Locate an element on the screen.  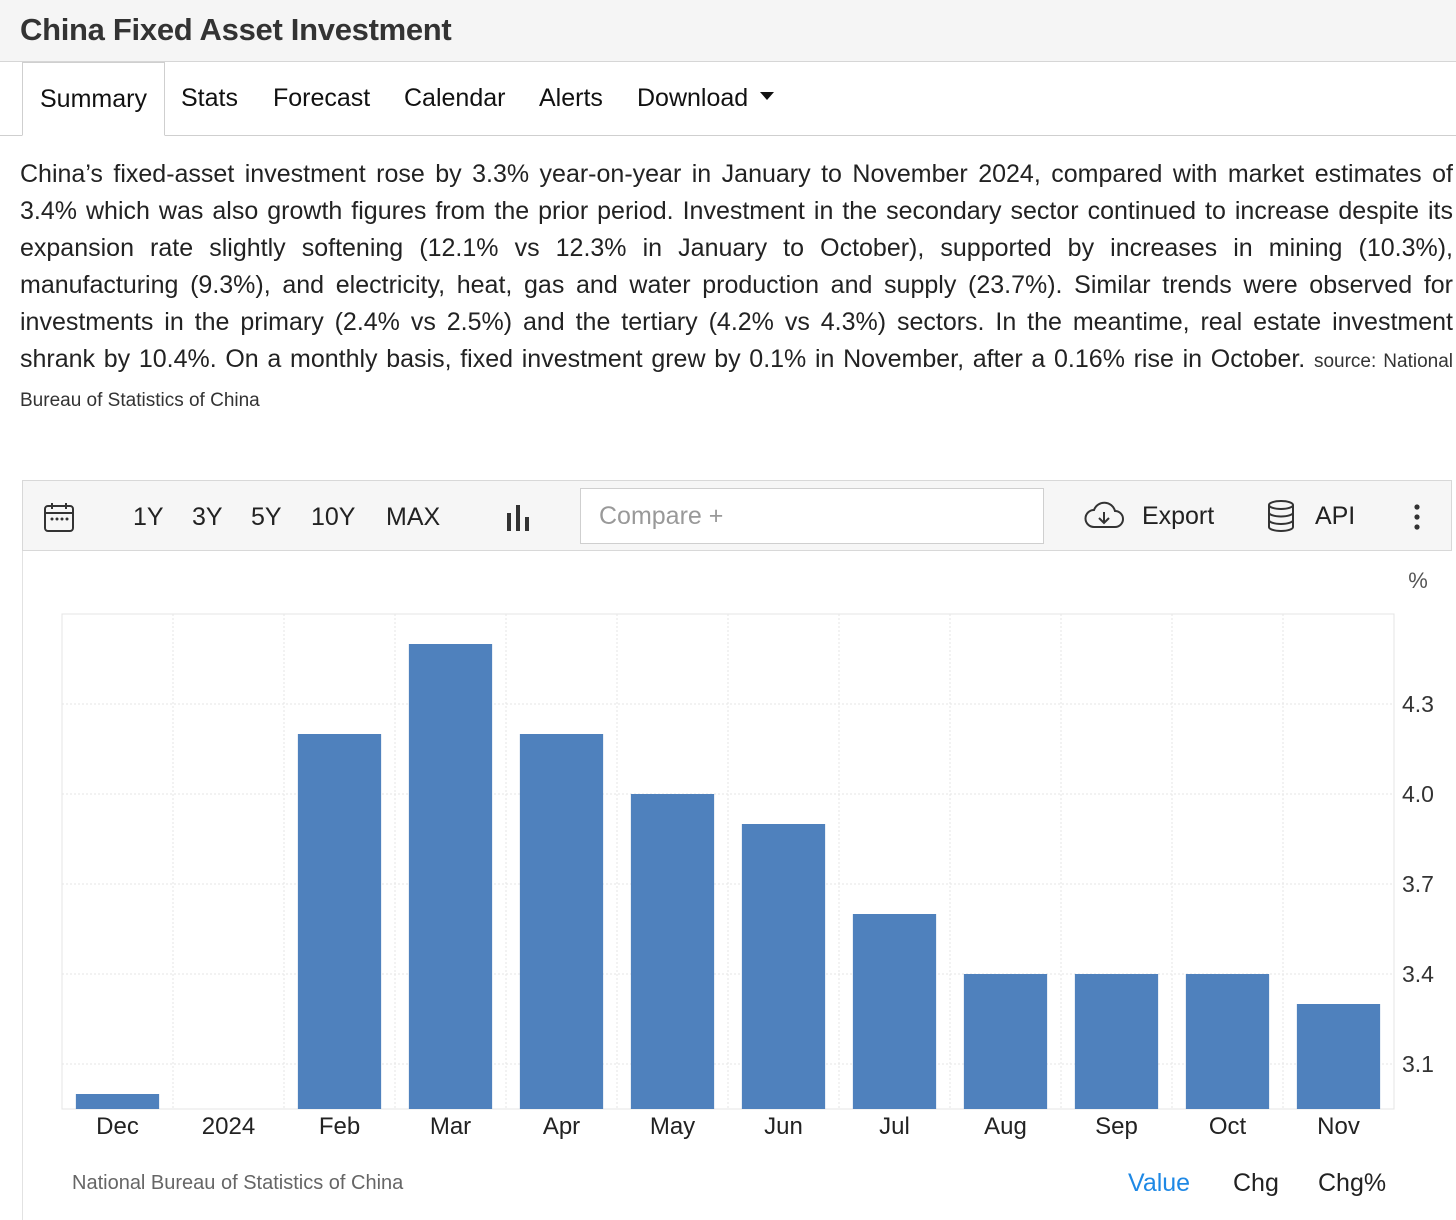
export-label: Export is located at coordinates (1178, 515).